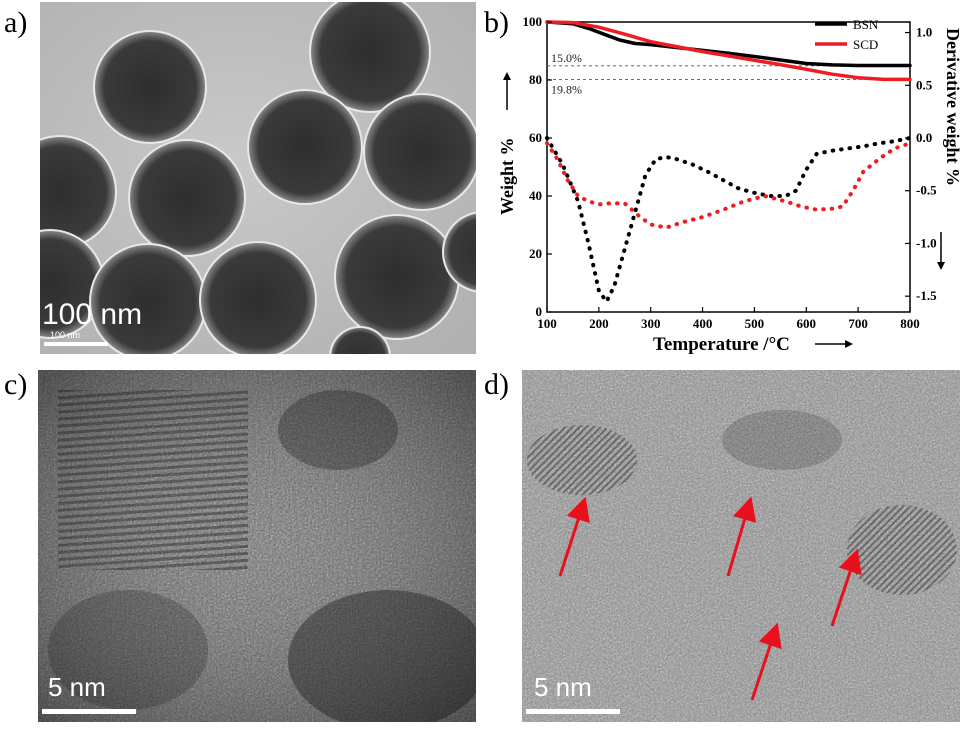 The width and height of the screenshot is (968, 729). I want to click on scale-bar-d, so click(573, 711).